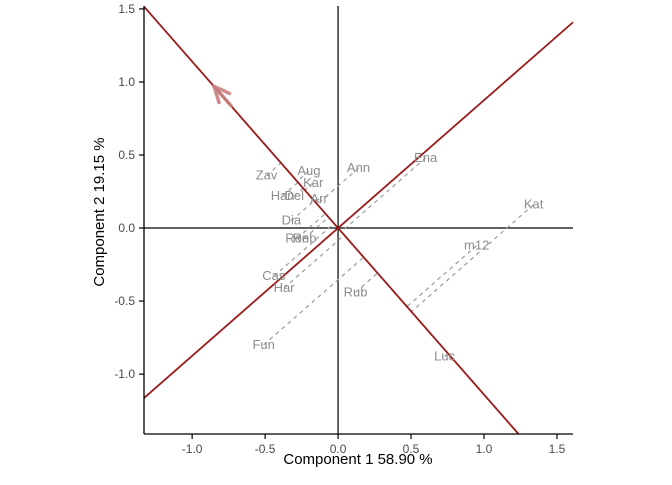 The image size is (672, 485). I want to click on projection-line-Cas, so click(304, 250).